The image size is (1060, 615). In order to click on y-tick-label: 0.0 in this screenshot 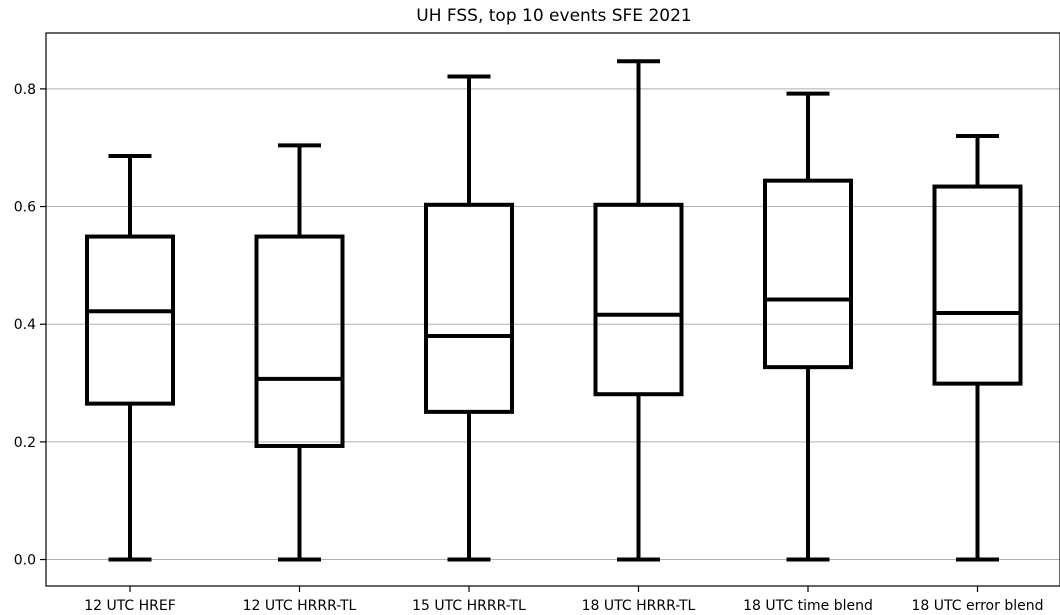, I will do `click(25, 561)`.